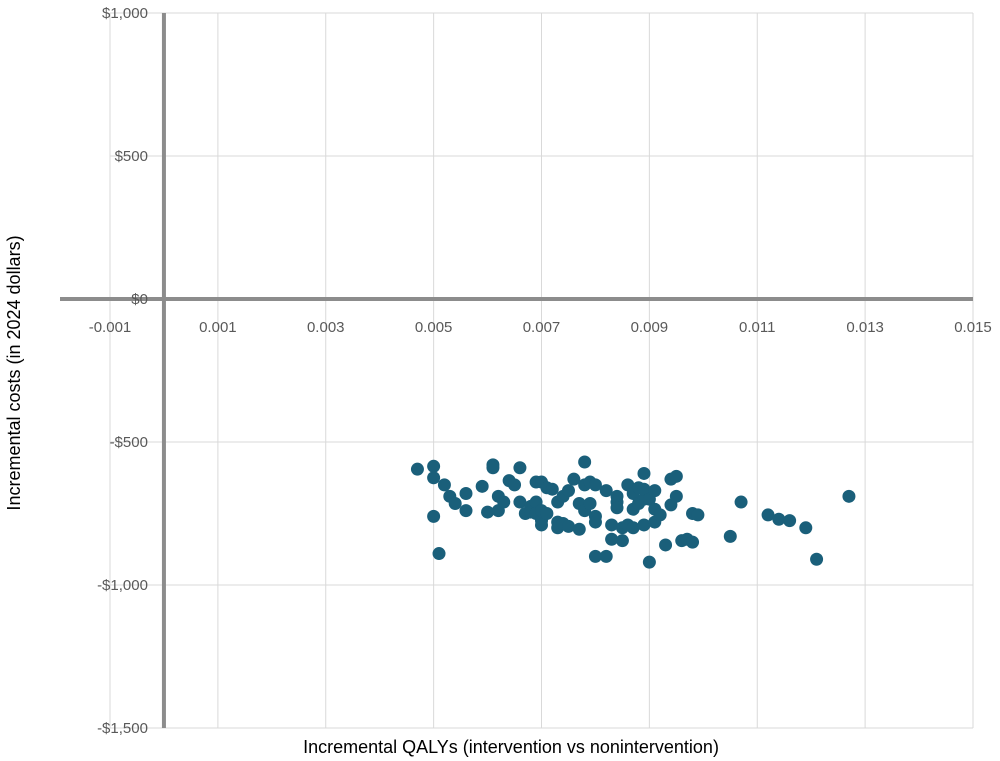 The image size is (1000, 761). What do you see at coordinates (14, 372) in the screenshot?
I see `y-axis-title: Incremental costs (in 2024 dollars)` at bounding box center [14, 372].